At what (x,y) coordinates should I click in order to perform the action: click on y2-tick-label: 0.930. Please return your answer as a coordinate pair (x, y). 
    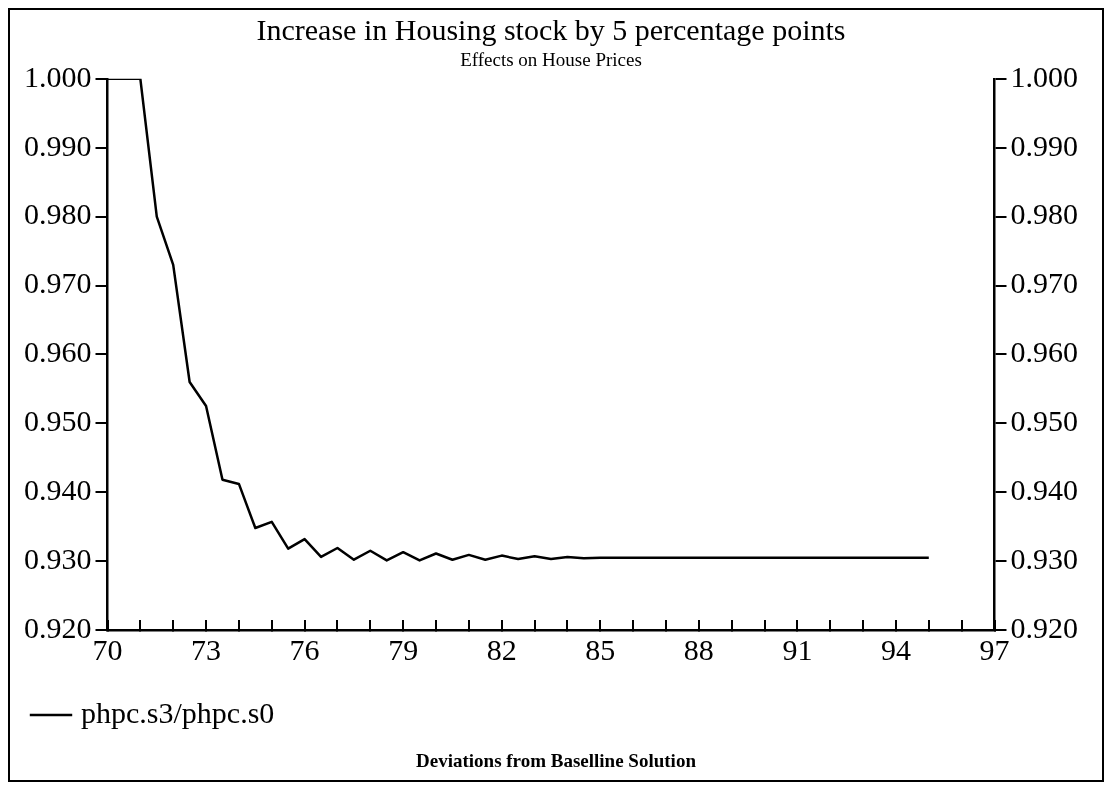
    Looking at the image, I should click on (1044, 558).